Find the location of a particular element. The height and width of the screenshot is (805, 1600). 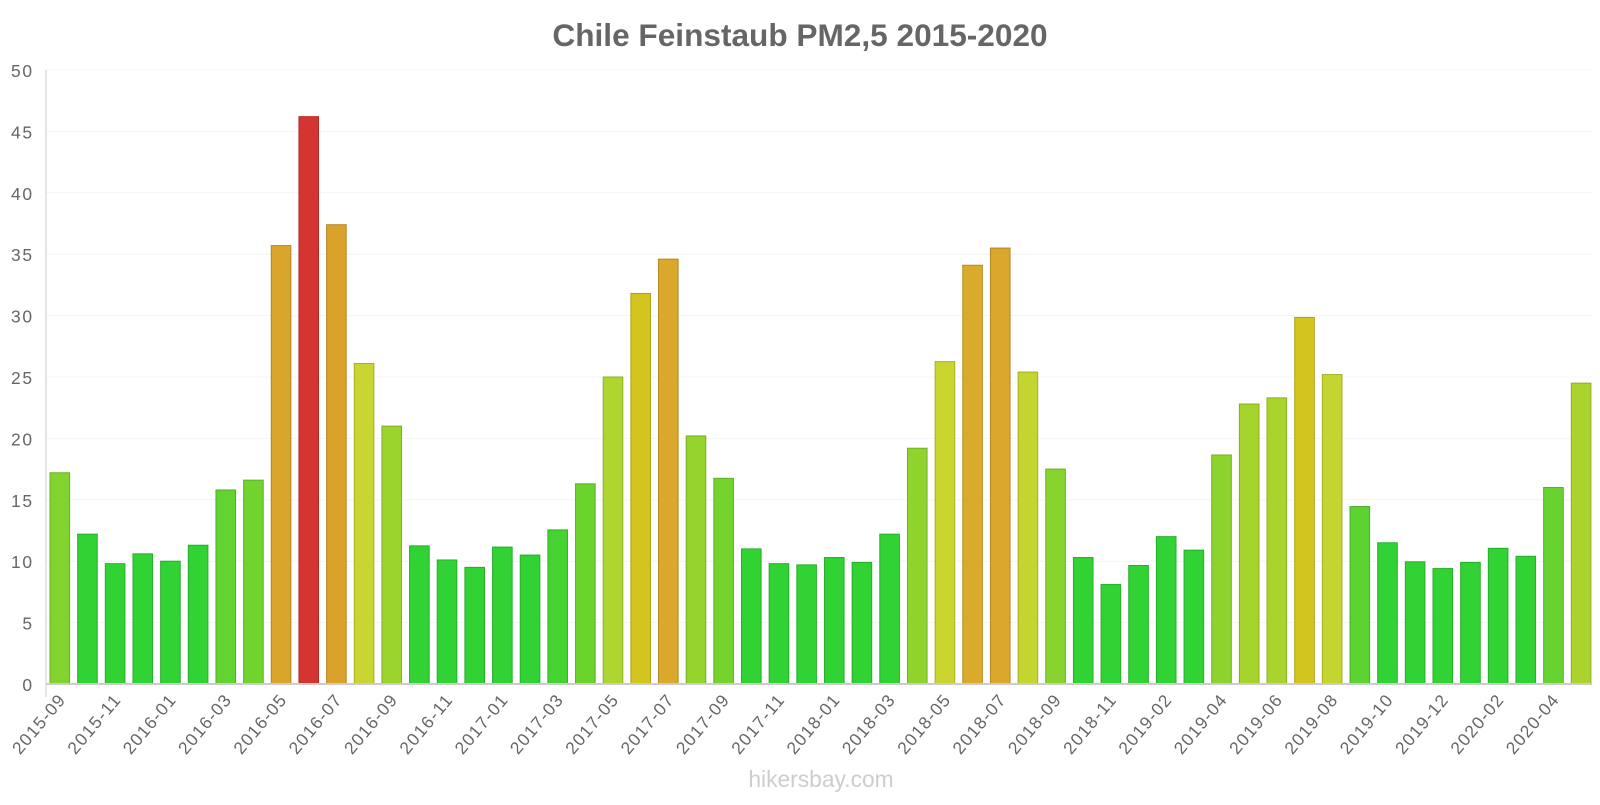

svg-text: 20 is located at coordinates (21, 439).